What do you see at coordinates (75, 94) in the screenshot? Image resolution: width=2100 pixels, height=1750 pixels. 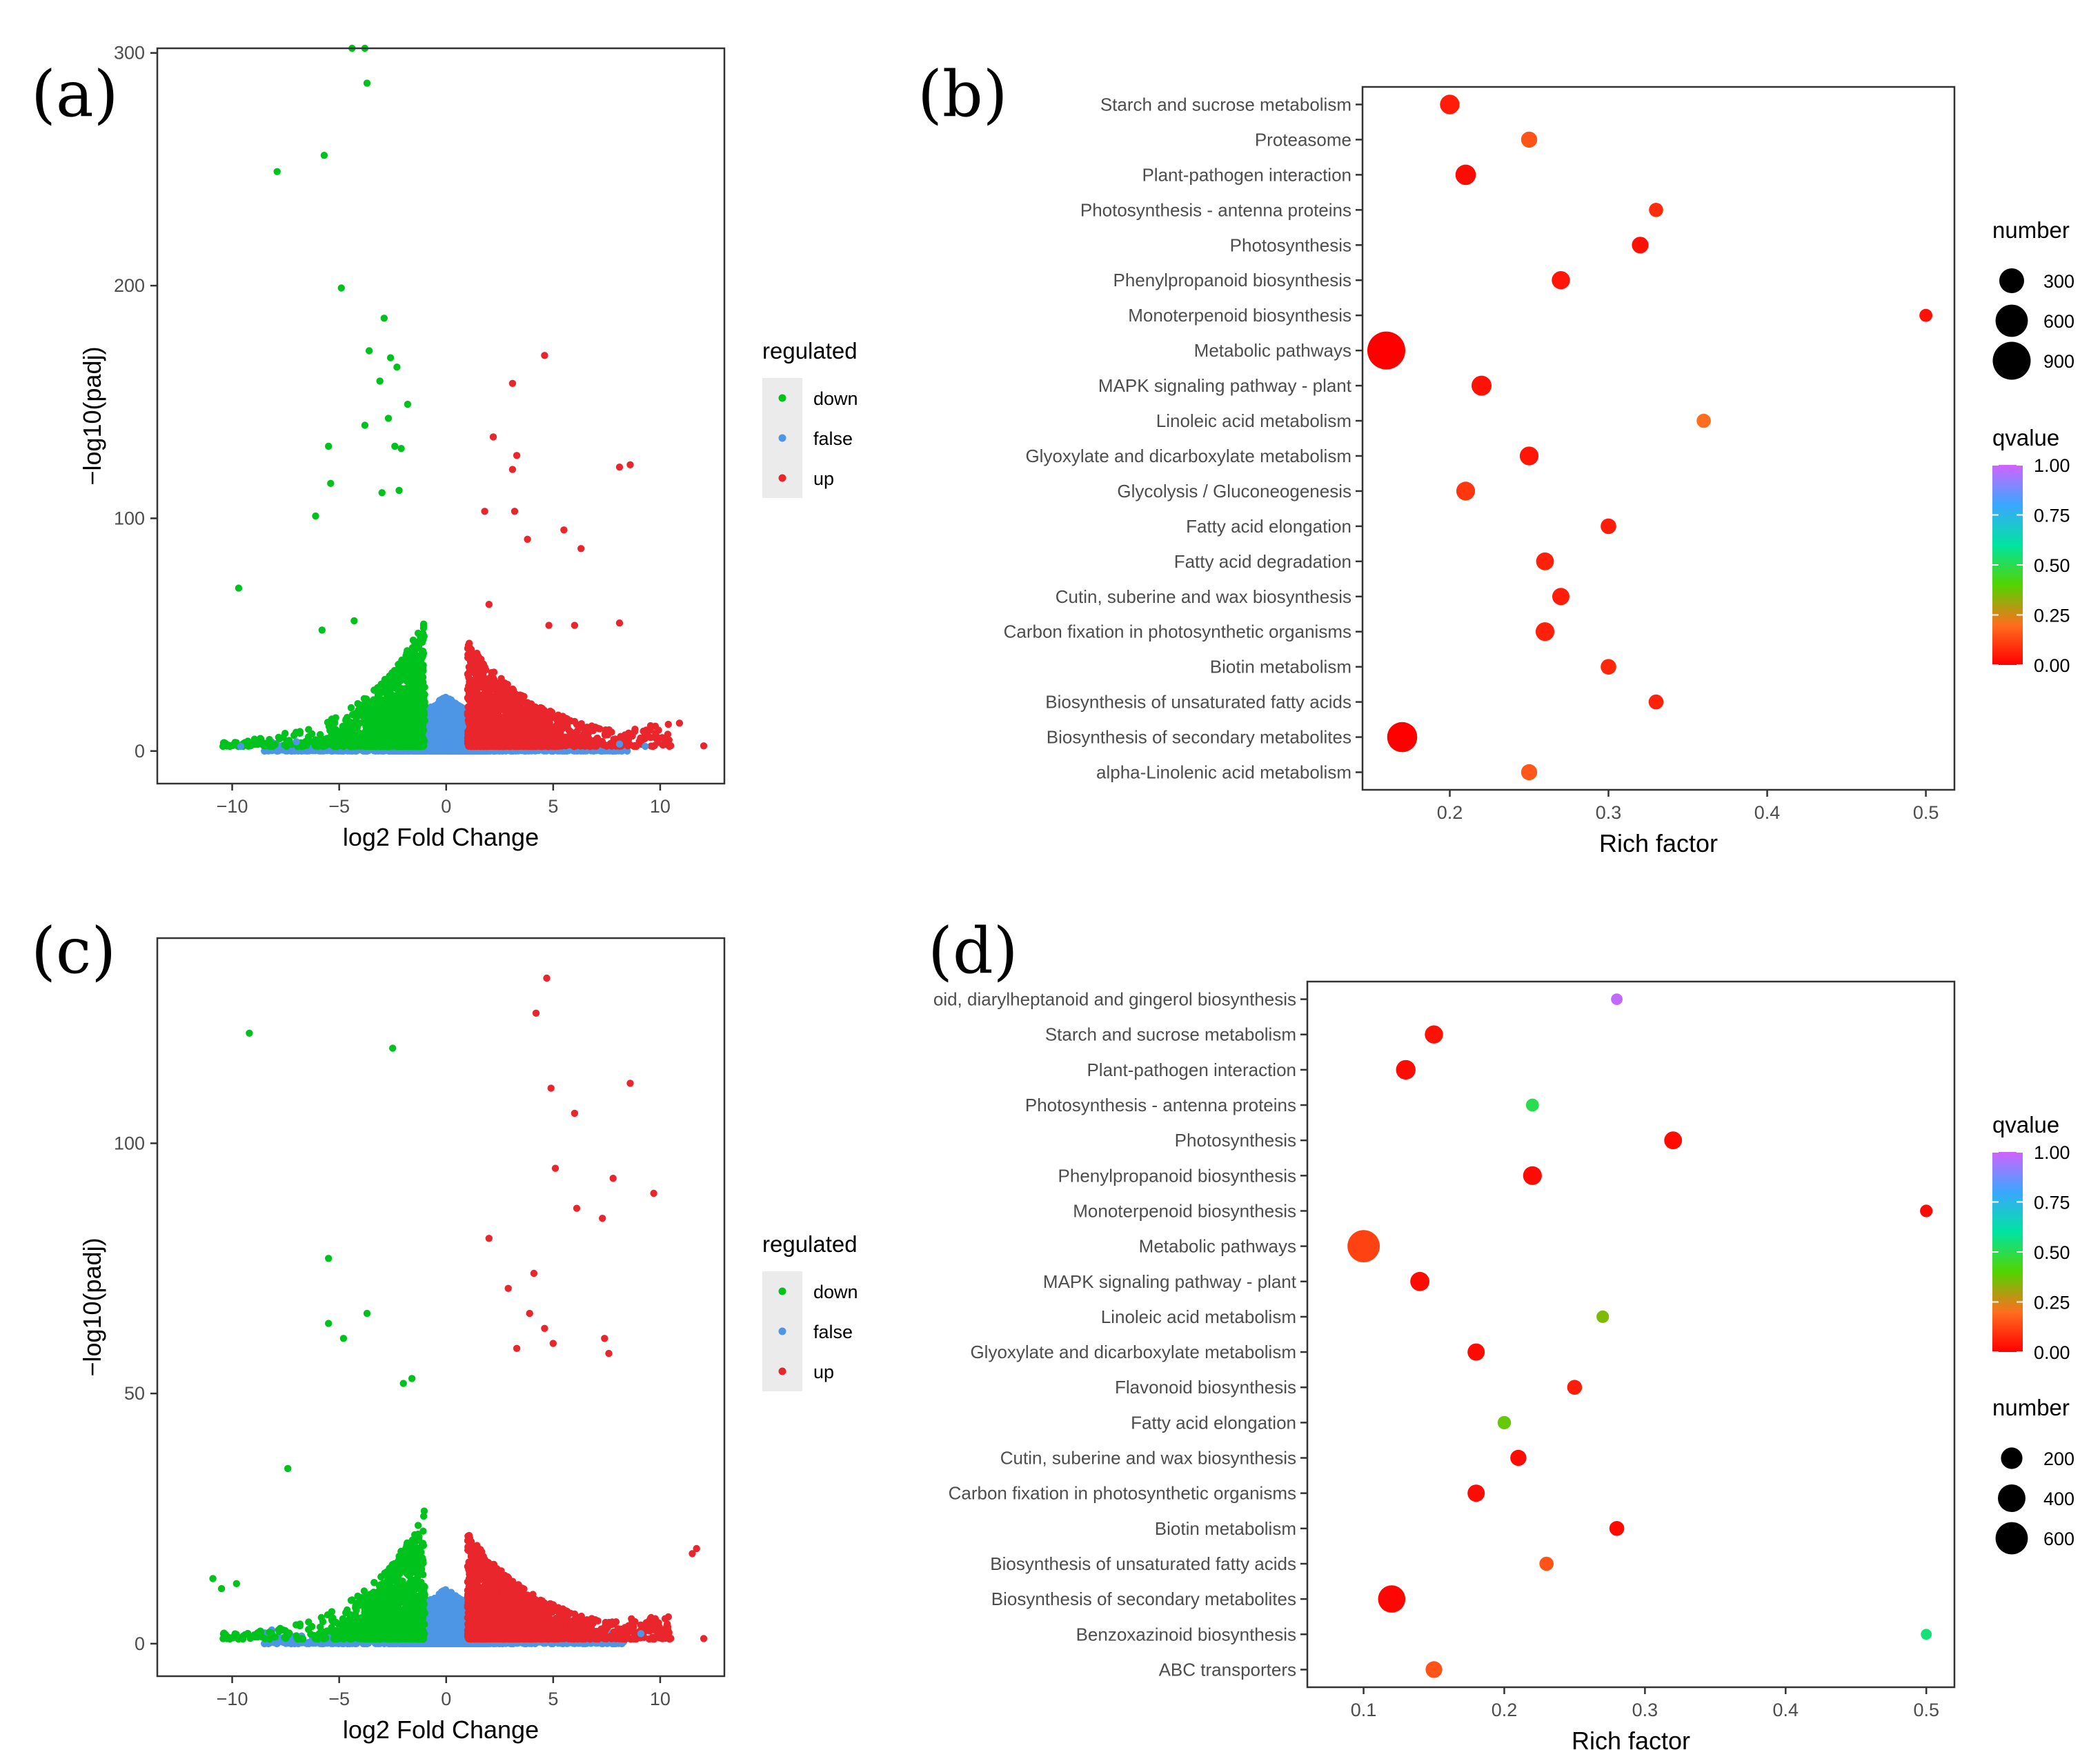 I see `panel-letter: (a)` at bounding box center [75, 94].